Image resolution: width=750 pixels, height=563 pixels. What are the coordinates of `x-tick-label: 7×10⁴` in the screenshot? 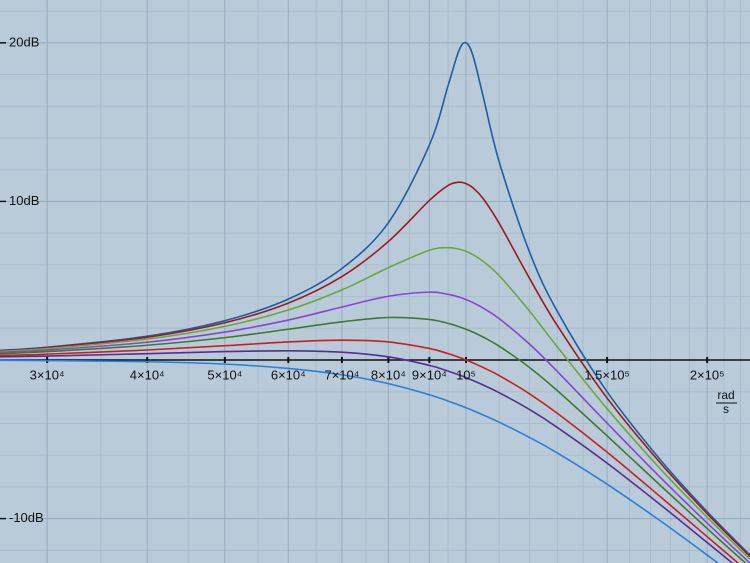 It's located at (341, 374).